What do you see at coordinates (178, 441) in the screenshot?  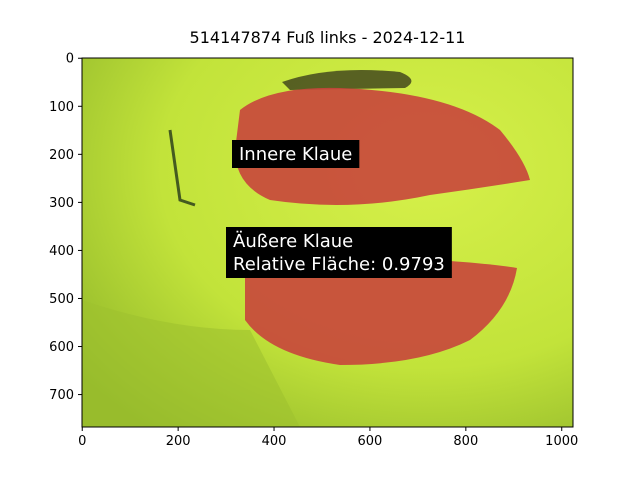 I see `x-tick-label: 200` at bounding box center [178, 441].